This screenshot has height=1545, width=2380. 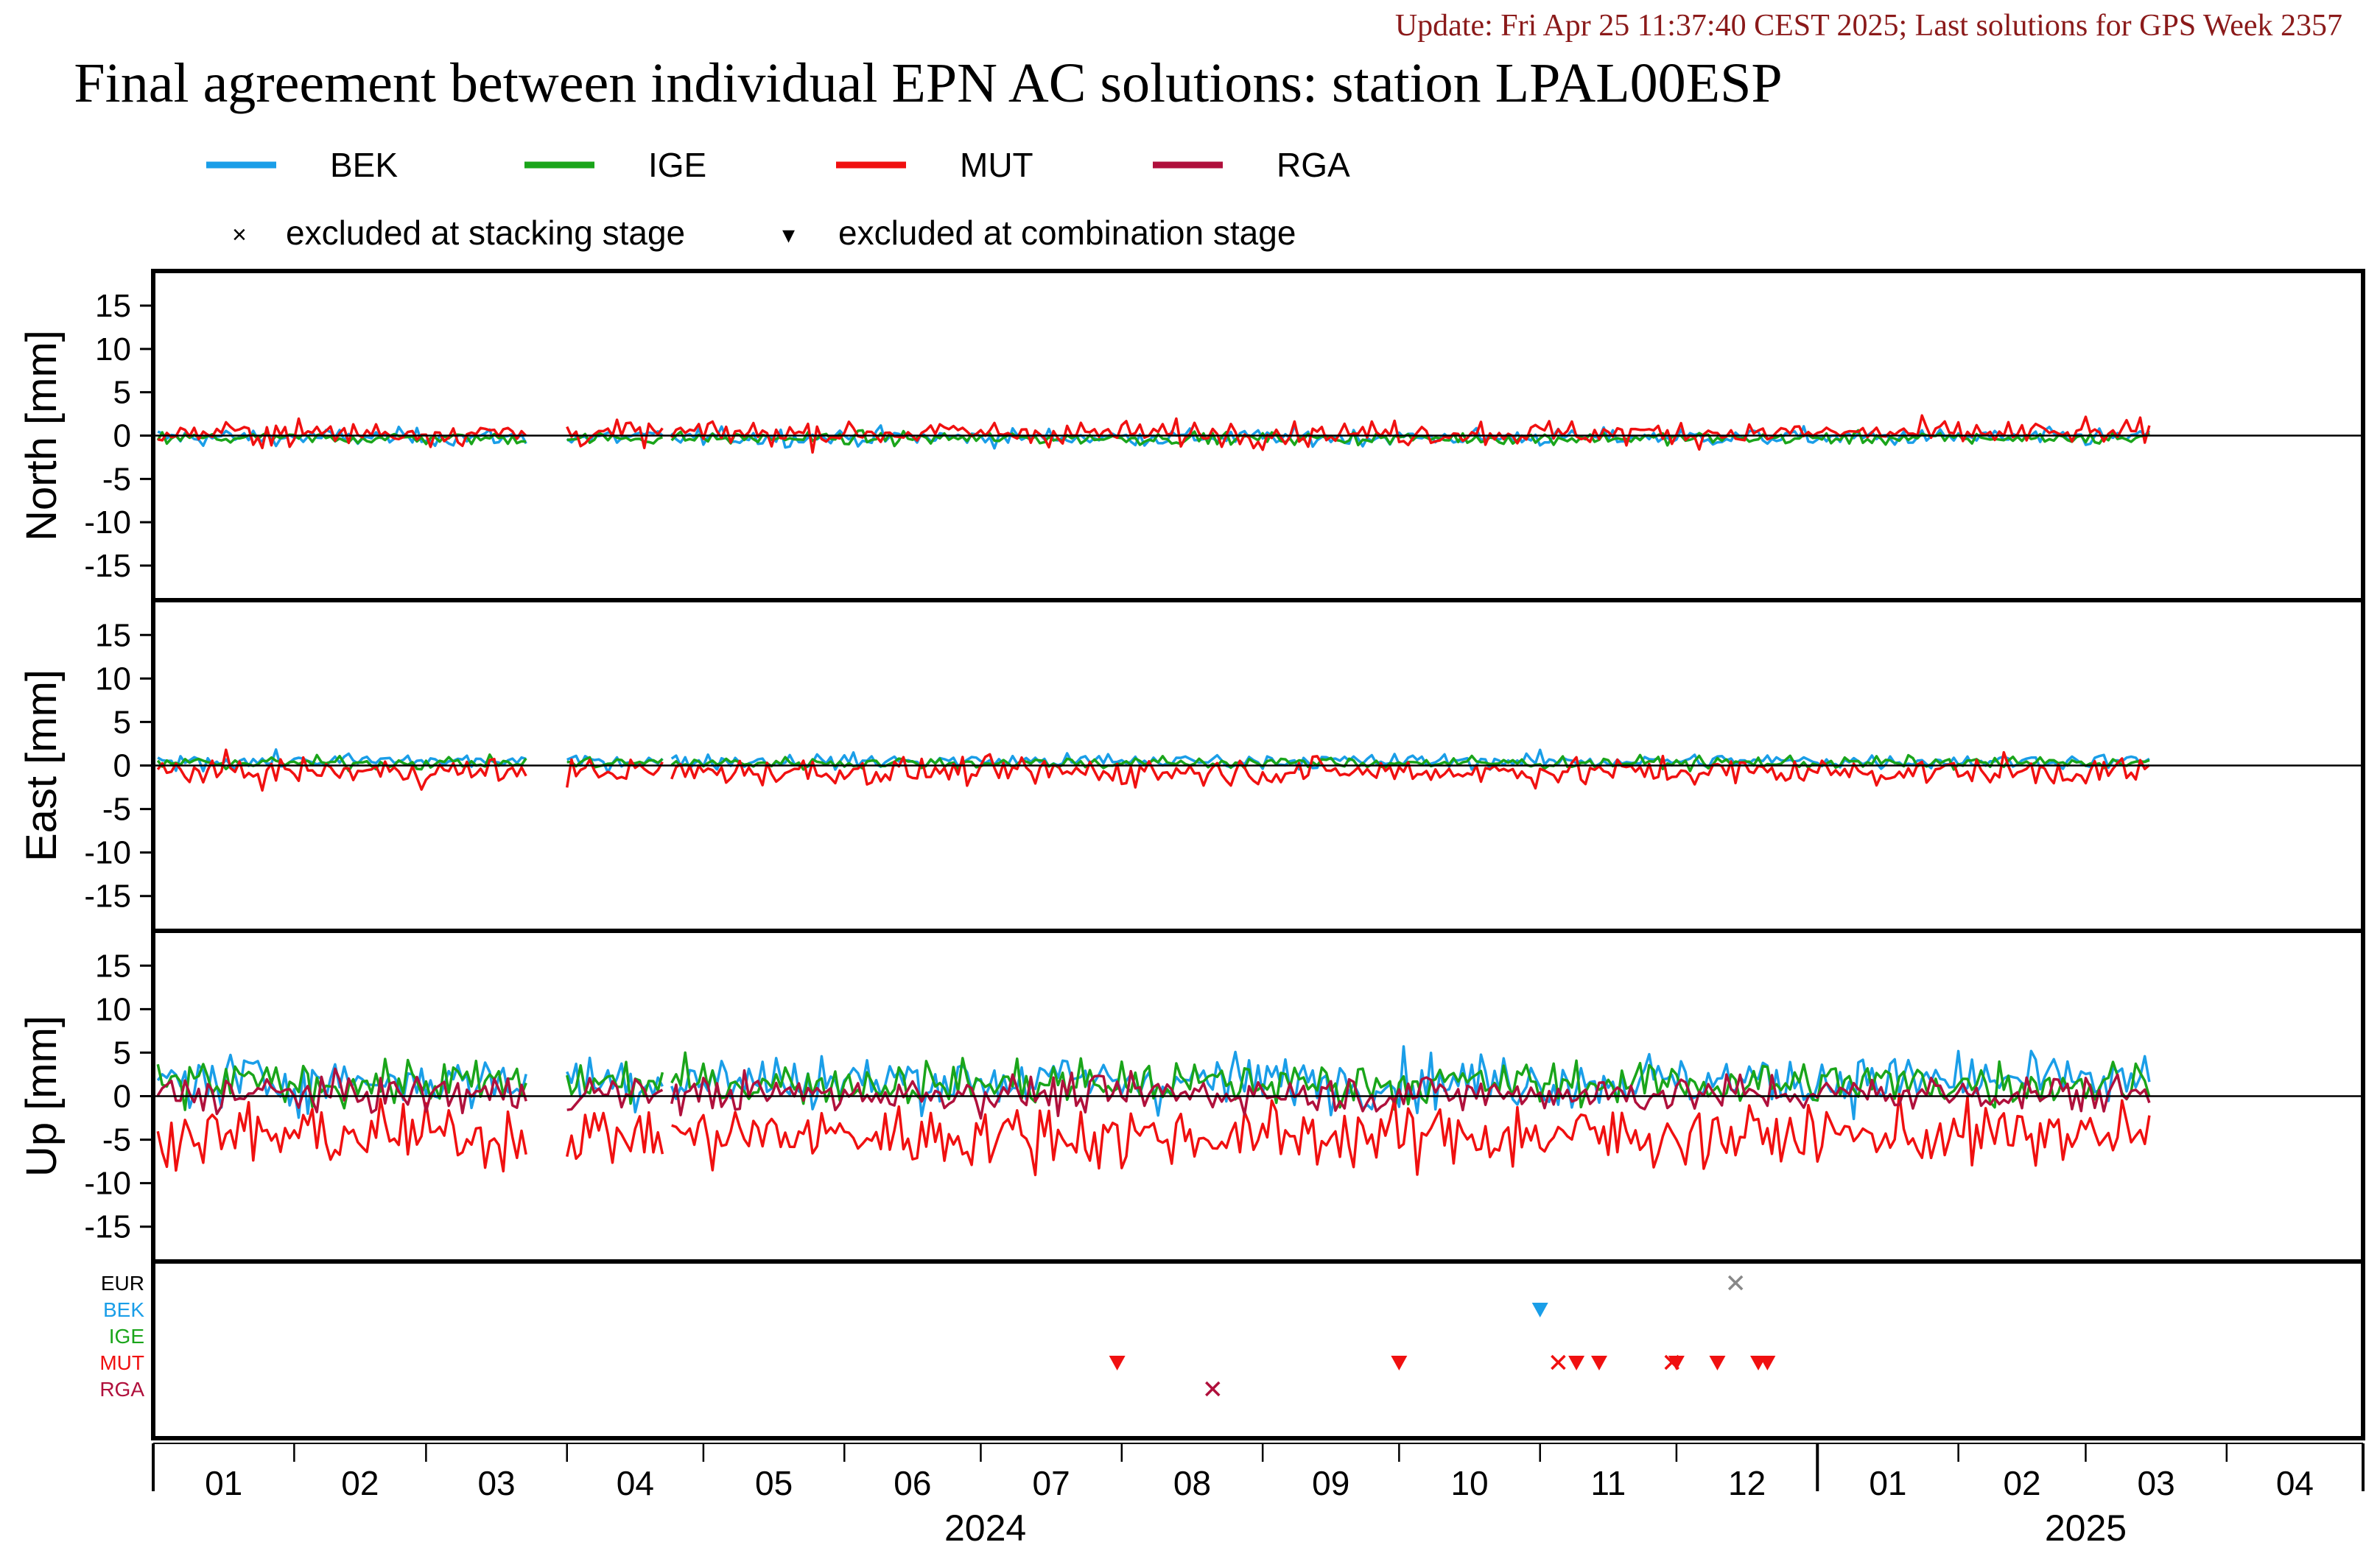 I want to click on x-month-label: 12, so click(x=1747, y=1483).